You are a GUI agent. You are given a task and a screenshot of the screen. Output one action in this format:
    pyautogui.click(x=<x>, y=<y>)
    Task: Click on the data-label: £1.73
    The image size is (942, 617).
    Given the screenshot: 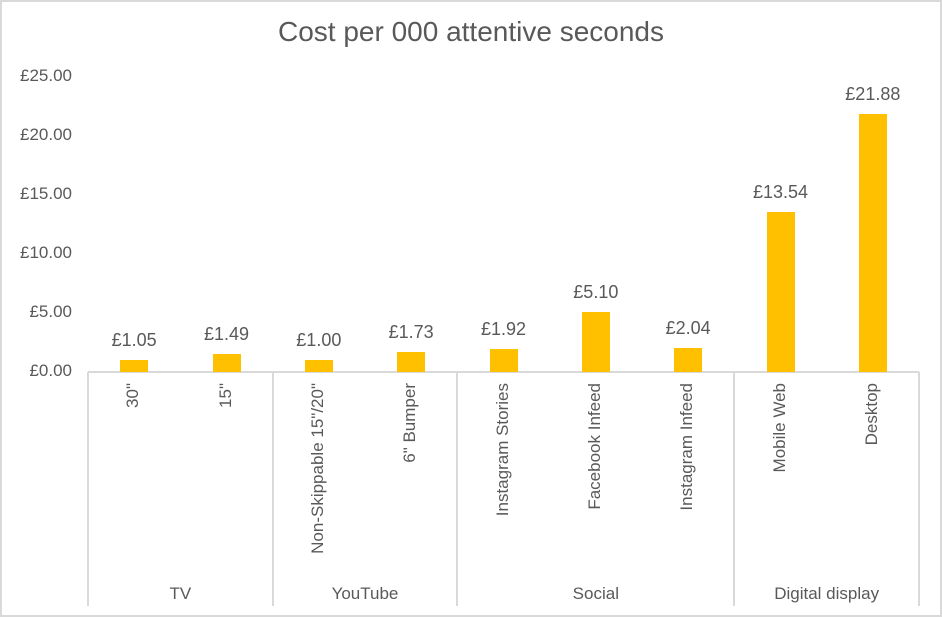 What is the action you would take?
    pyautogui.click(x=411, y=331)
    